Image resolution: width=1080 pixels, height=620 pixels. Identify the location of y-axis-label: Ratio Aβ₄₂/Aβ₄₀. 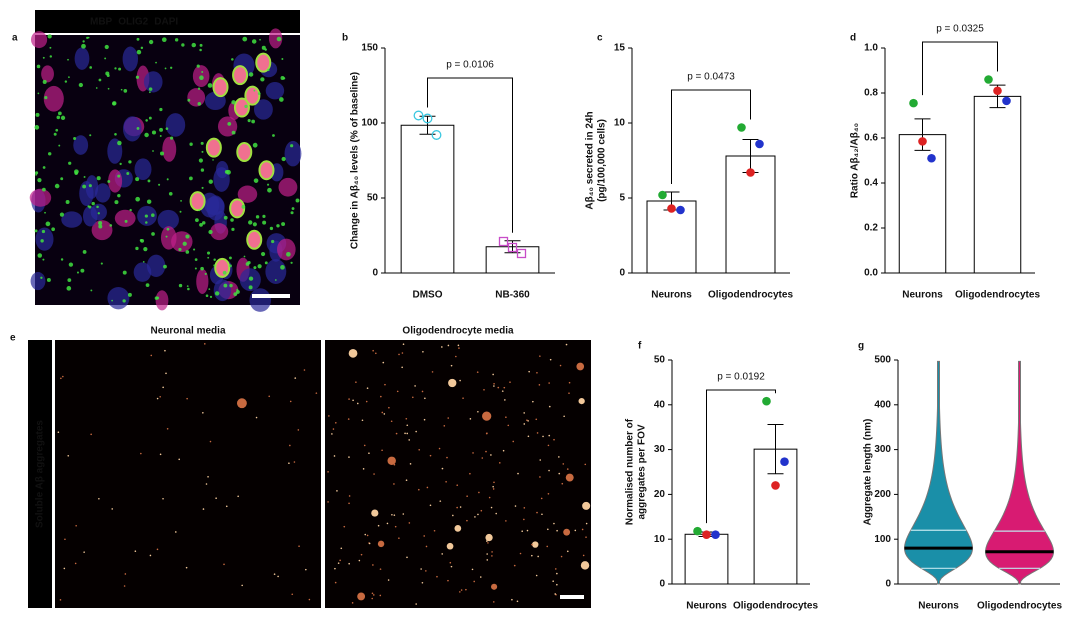
(855, 160).